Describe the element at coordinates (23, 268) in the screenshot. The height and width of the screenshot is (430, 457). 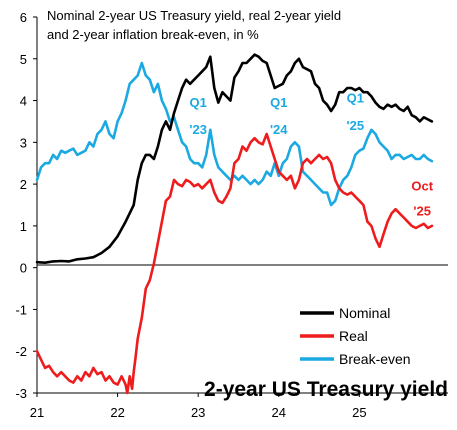
I see `y-tick-label: 0` at that location.